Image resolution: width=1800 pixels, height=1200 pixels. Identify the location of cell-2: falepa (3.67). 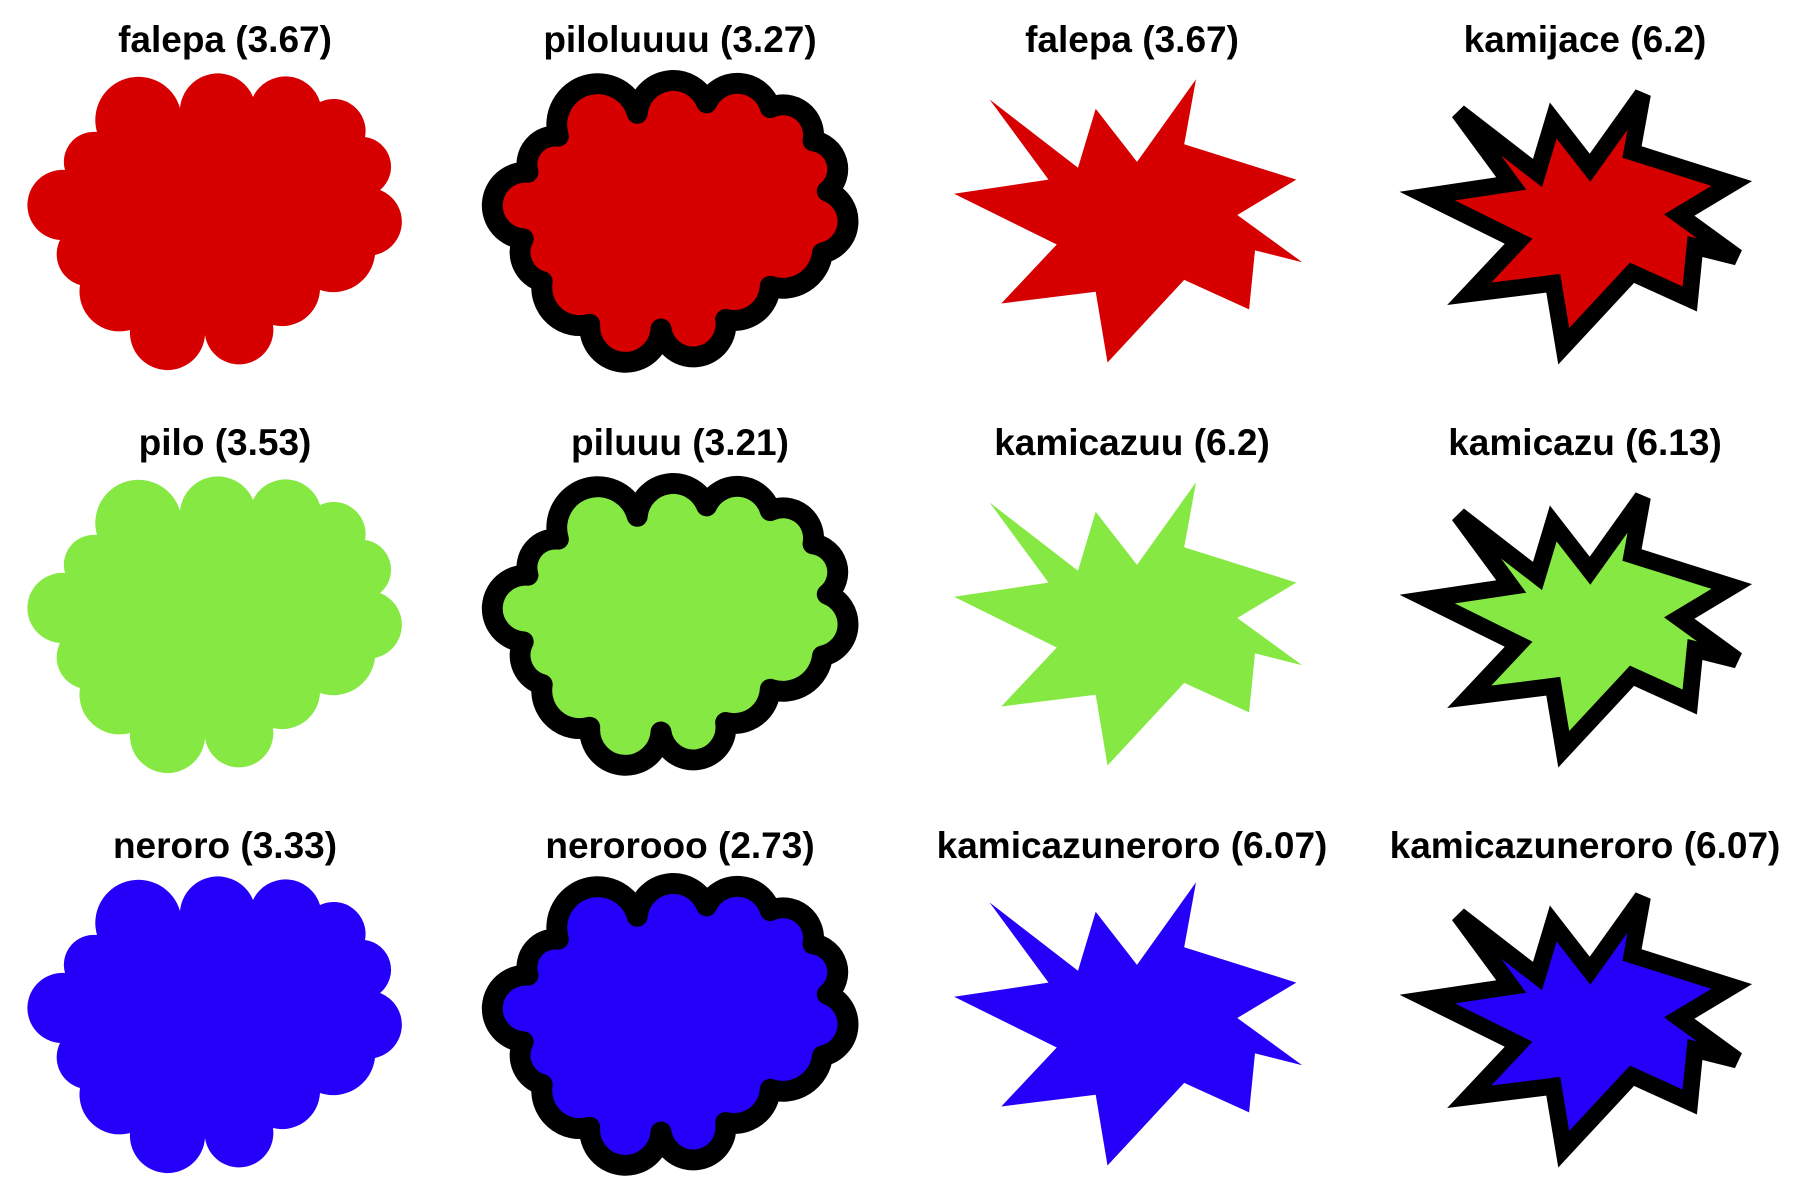
(1128, 191).